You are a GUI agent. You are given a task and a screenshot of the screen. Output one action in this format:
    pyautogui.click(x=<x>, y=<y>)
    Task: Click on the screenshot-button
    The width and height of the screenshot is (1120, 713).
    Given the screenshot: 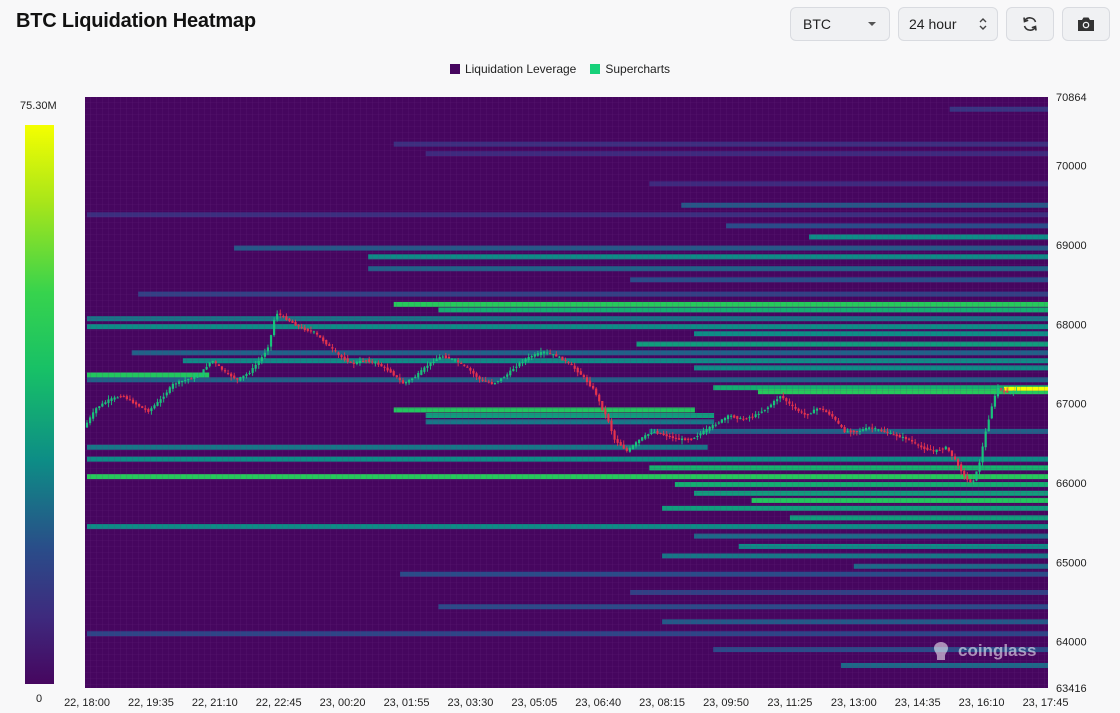 What is the action you would take?
    pyautogui.click(x=1086, y=24)
    